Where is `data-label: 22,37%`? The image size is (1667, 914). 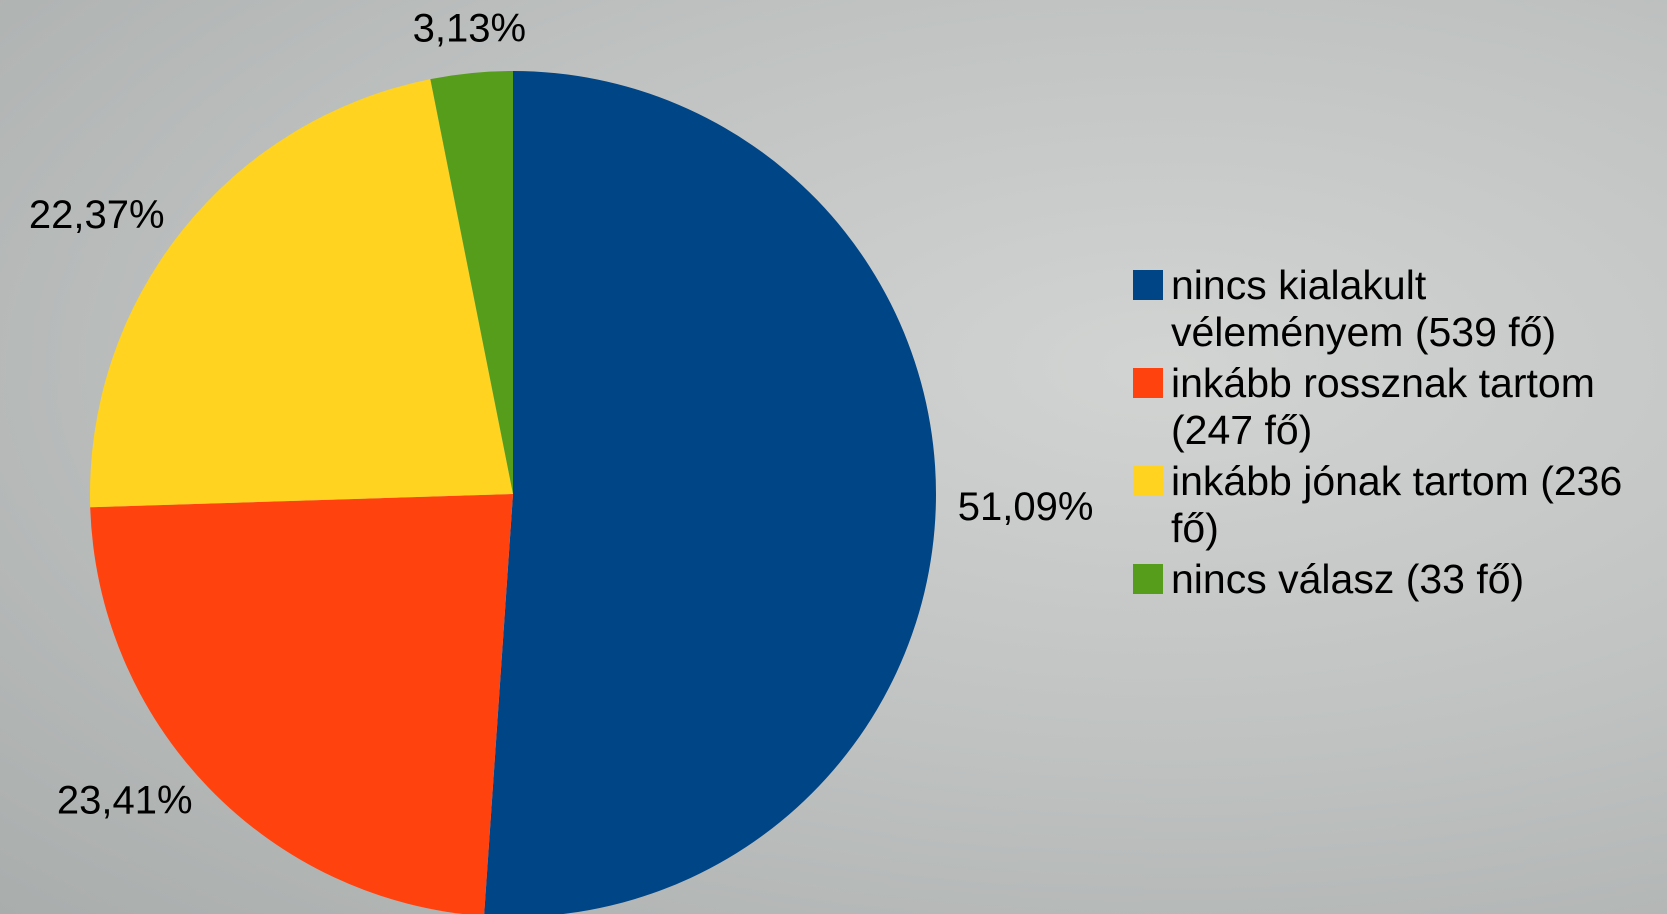 data-label: 22,37% is located at coordinates (97, 215).